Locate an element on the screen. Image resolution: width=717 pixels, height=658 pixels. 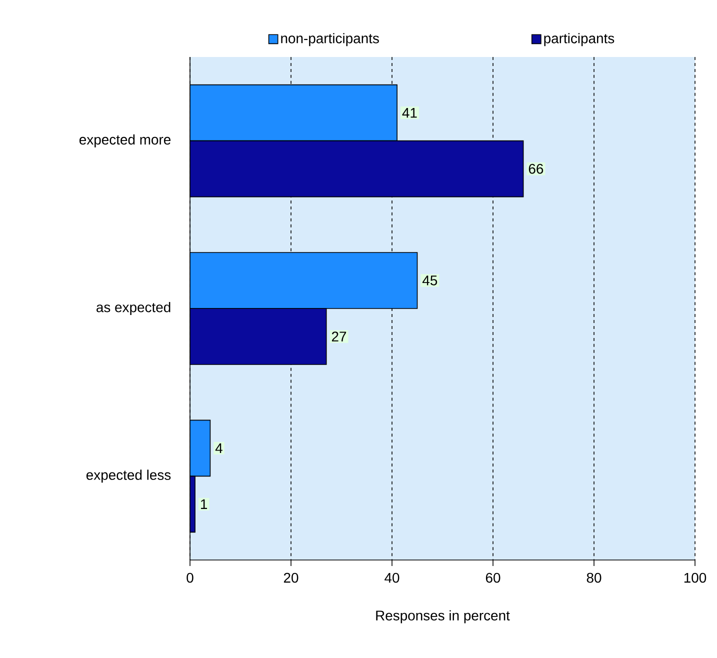
x-axis-title: Responses in percent is located at coordinates (443, 617).